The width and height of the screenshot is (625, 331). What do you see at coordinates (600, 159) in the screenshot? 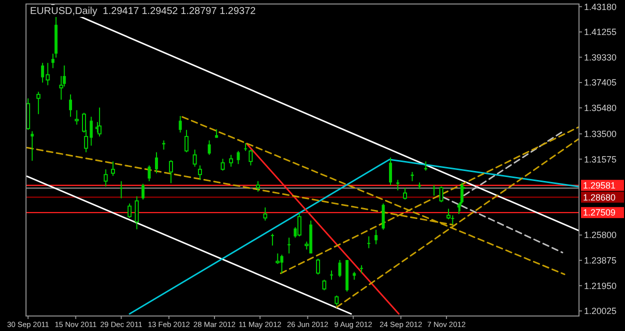
I see `y-tick-label: 1.31575` at bounding box center [600, 159].